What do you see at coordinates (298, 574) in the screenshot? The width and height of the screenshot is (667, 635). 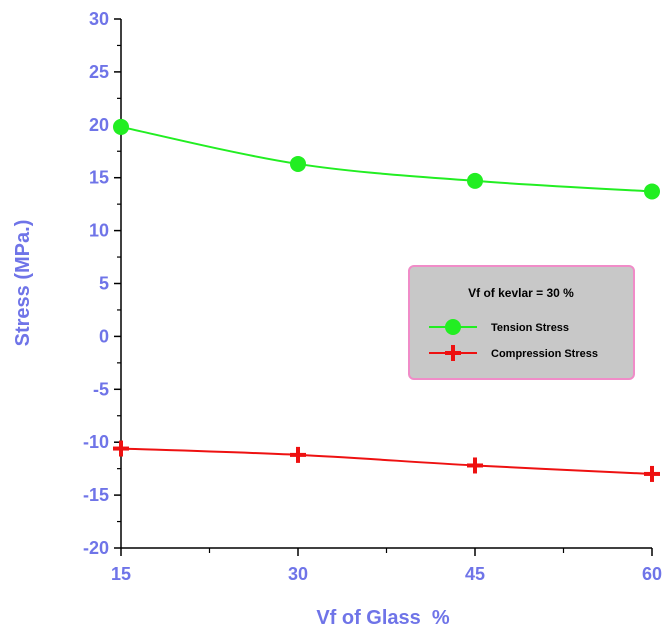 I see `x-tick-label: 30` at bounding box center [298, 574].